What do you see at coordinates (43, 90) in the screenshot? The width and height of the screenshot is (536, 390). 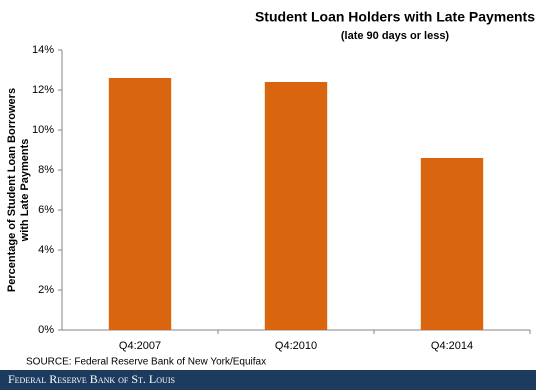 I see `y-tick-label: 12%` at bounding box center [43, 90].